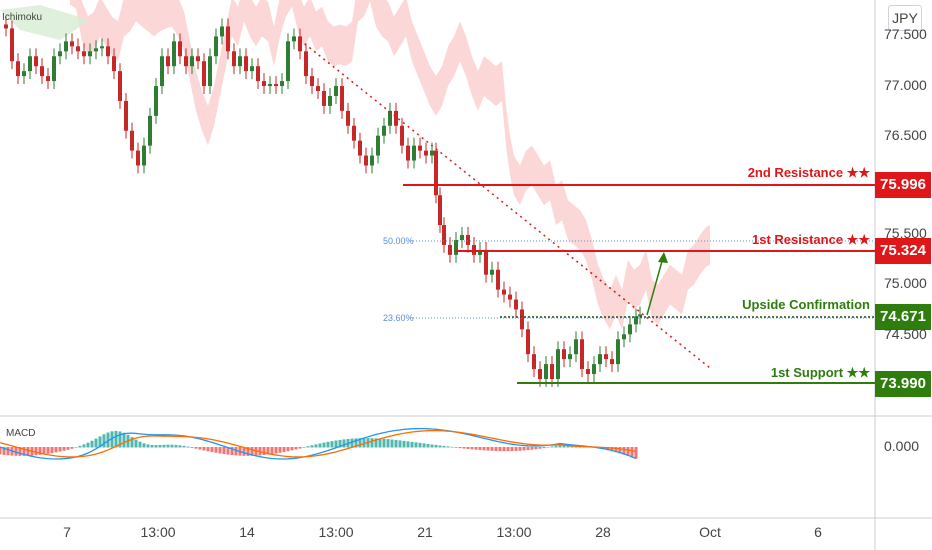 The height and width of the screenshot is (550, 932). Describe the element at coordinates (903, 317) in the screenshot. I see `upside-confirmation-value: 74.671` at that location.